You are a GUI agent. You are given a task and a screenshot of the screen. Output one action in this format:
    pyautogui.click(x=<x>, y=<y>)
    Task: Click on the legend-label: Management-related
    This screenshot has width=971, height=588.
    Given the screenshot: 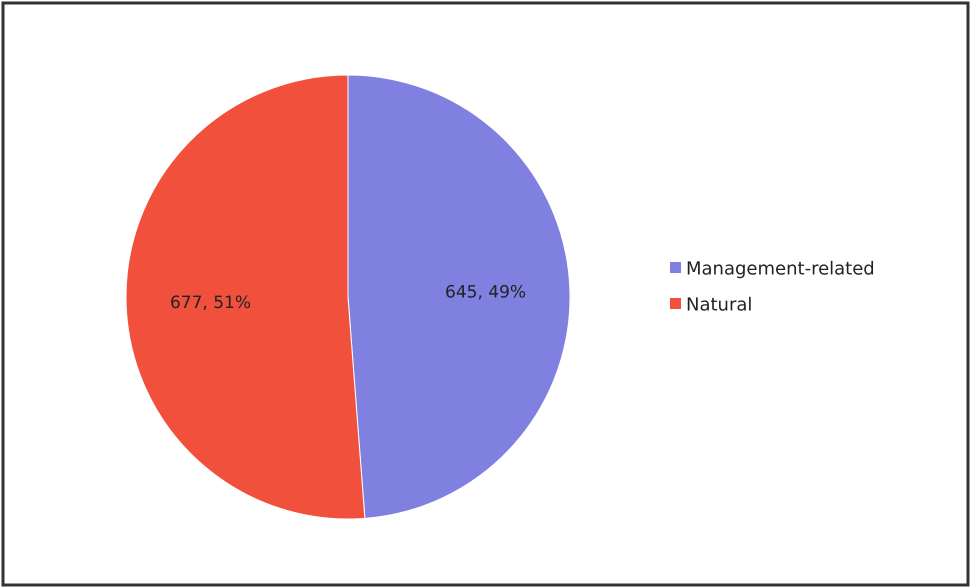 What is the action you would take?
    pyautogui.click(x=780, y=269)
    